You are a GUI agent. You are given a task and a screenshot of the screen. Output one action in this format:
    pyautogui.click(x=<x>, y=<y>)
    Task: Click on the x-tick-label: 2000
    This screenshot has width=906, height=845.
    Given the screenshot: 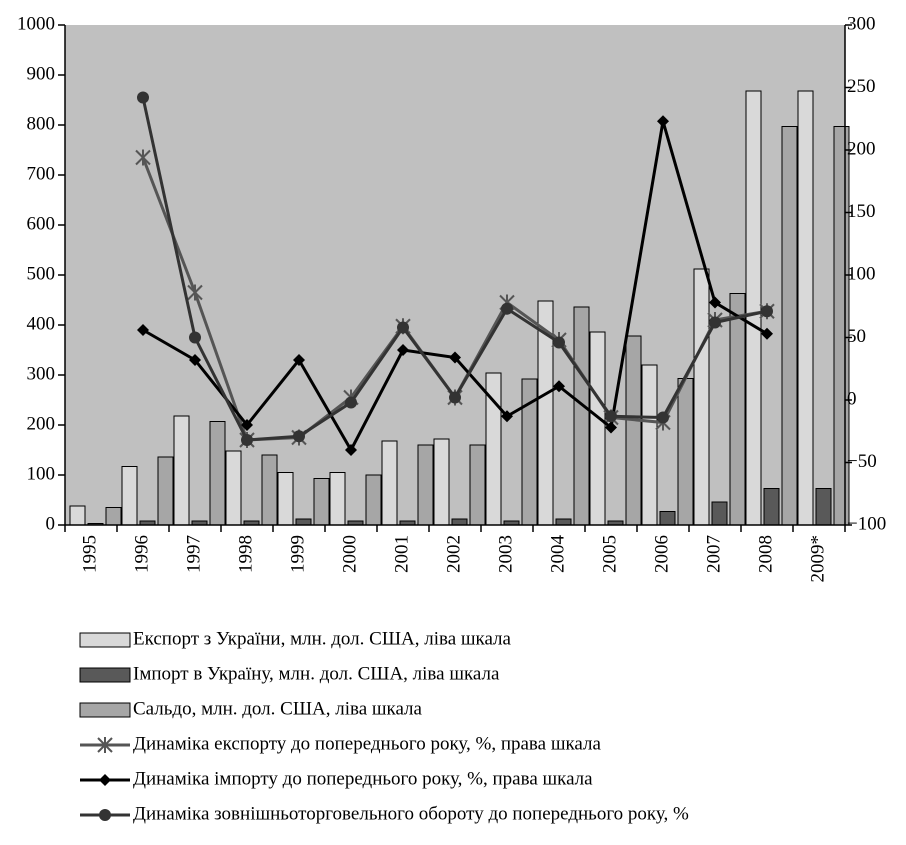 What is the action you would take?
    pyautogui.click(x=349, y=554)
    